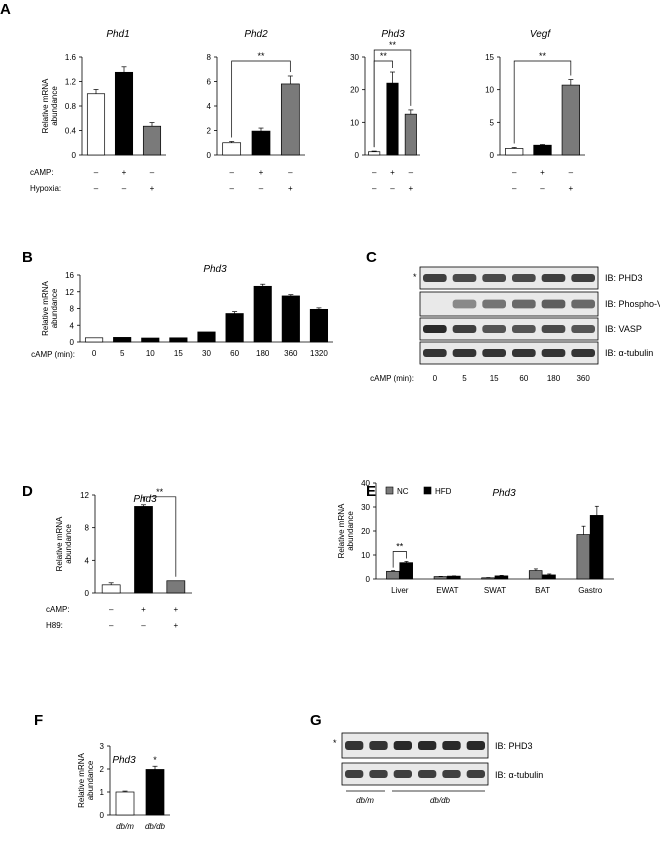 This screenshot has width=660, height=864. I want to click on y-tick-label: 2, so click(209, 131).